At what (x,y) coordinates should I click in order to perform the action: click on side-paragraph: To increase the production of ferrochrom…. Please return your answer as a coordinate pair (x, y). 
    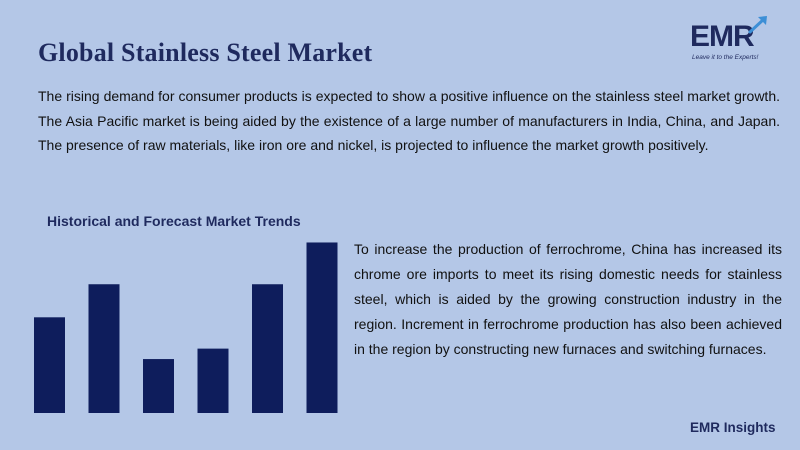
    Looking at the image, I should click on (568, 299).